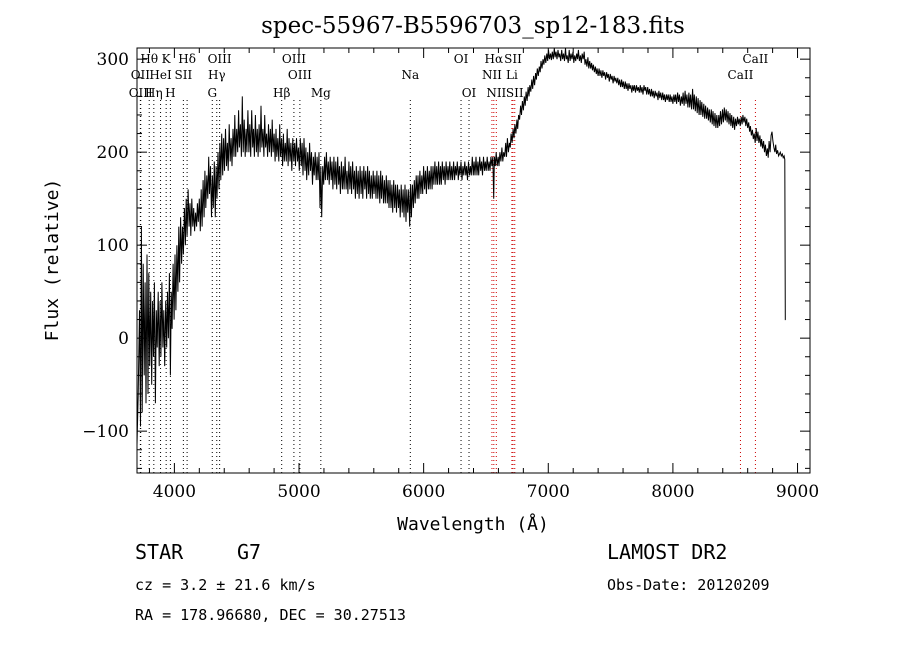  Describe the element at coordinates (797, 492) in the screenshot. I see `x-tick-label-9000: 9000` at that location.